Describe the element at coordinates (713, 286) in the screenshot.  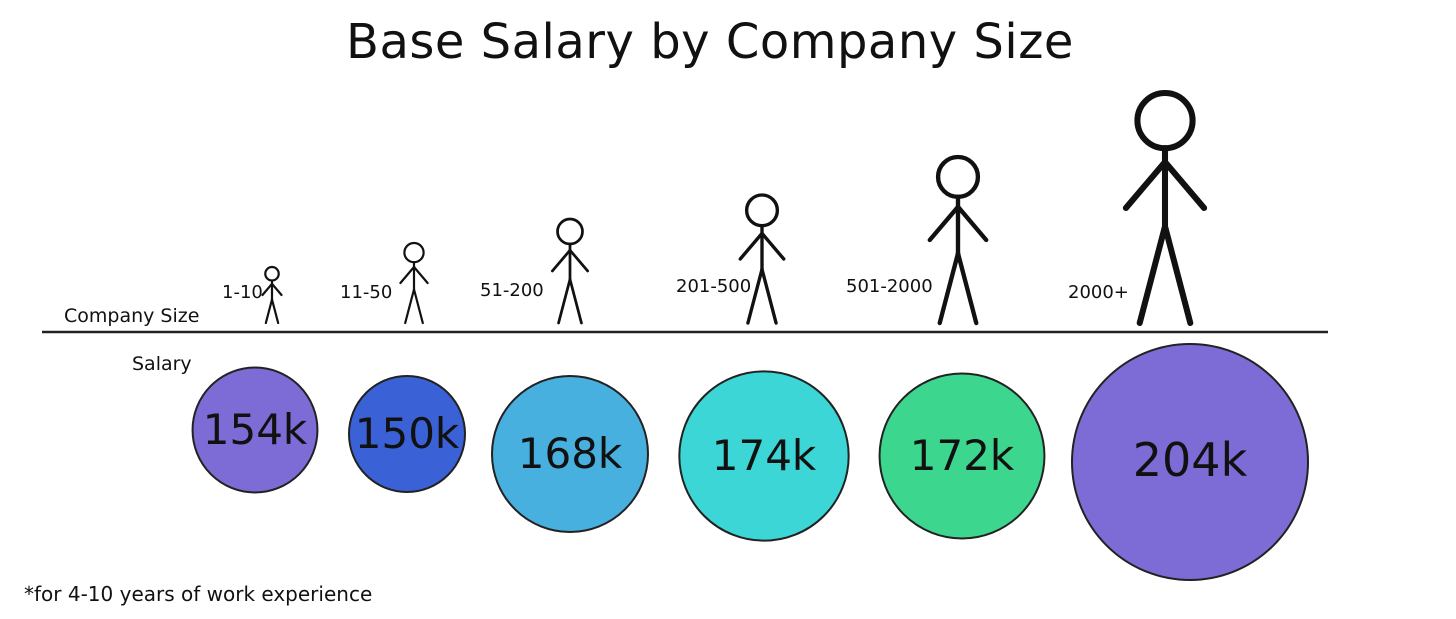
I see `company-size-label: 201-500` at that location.